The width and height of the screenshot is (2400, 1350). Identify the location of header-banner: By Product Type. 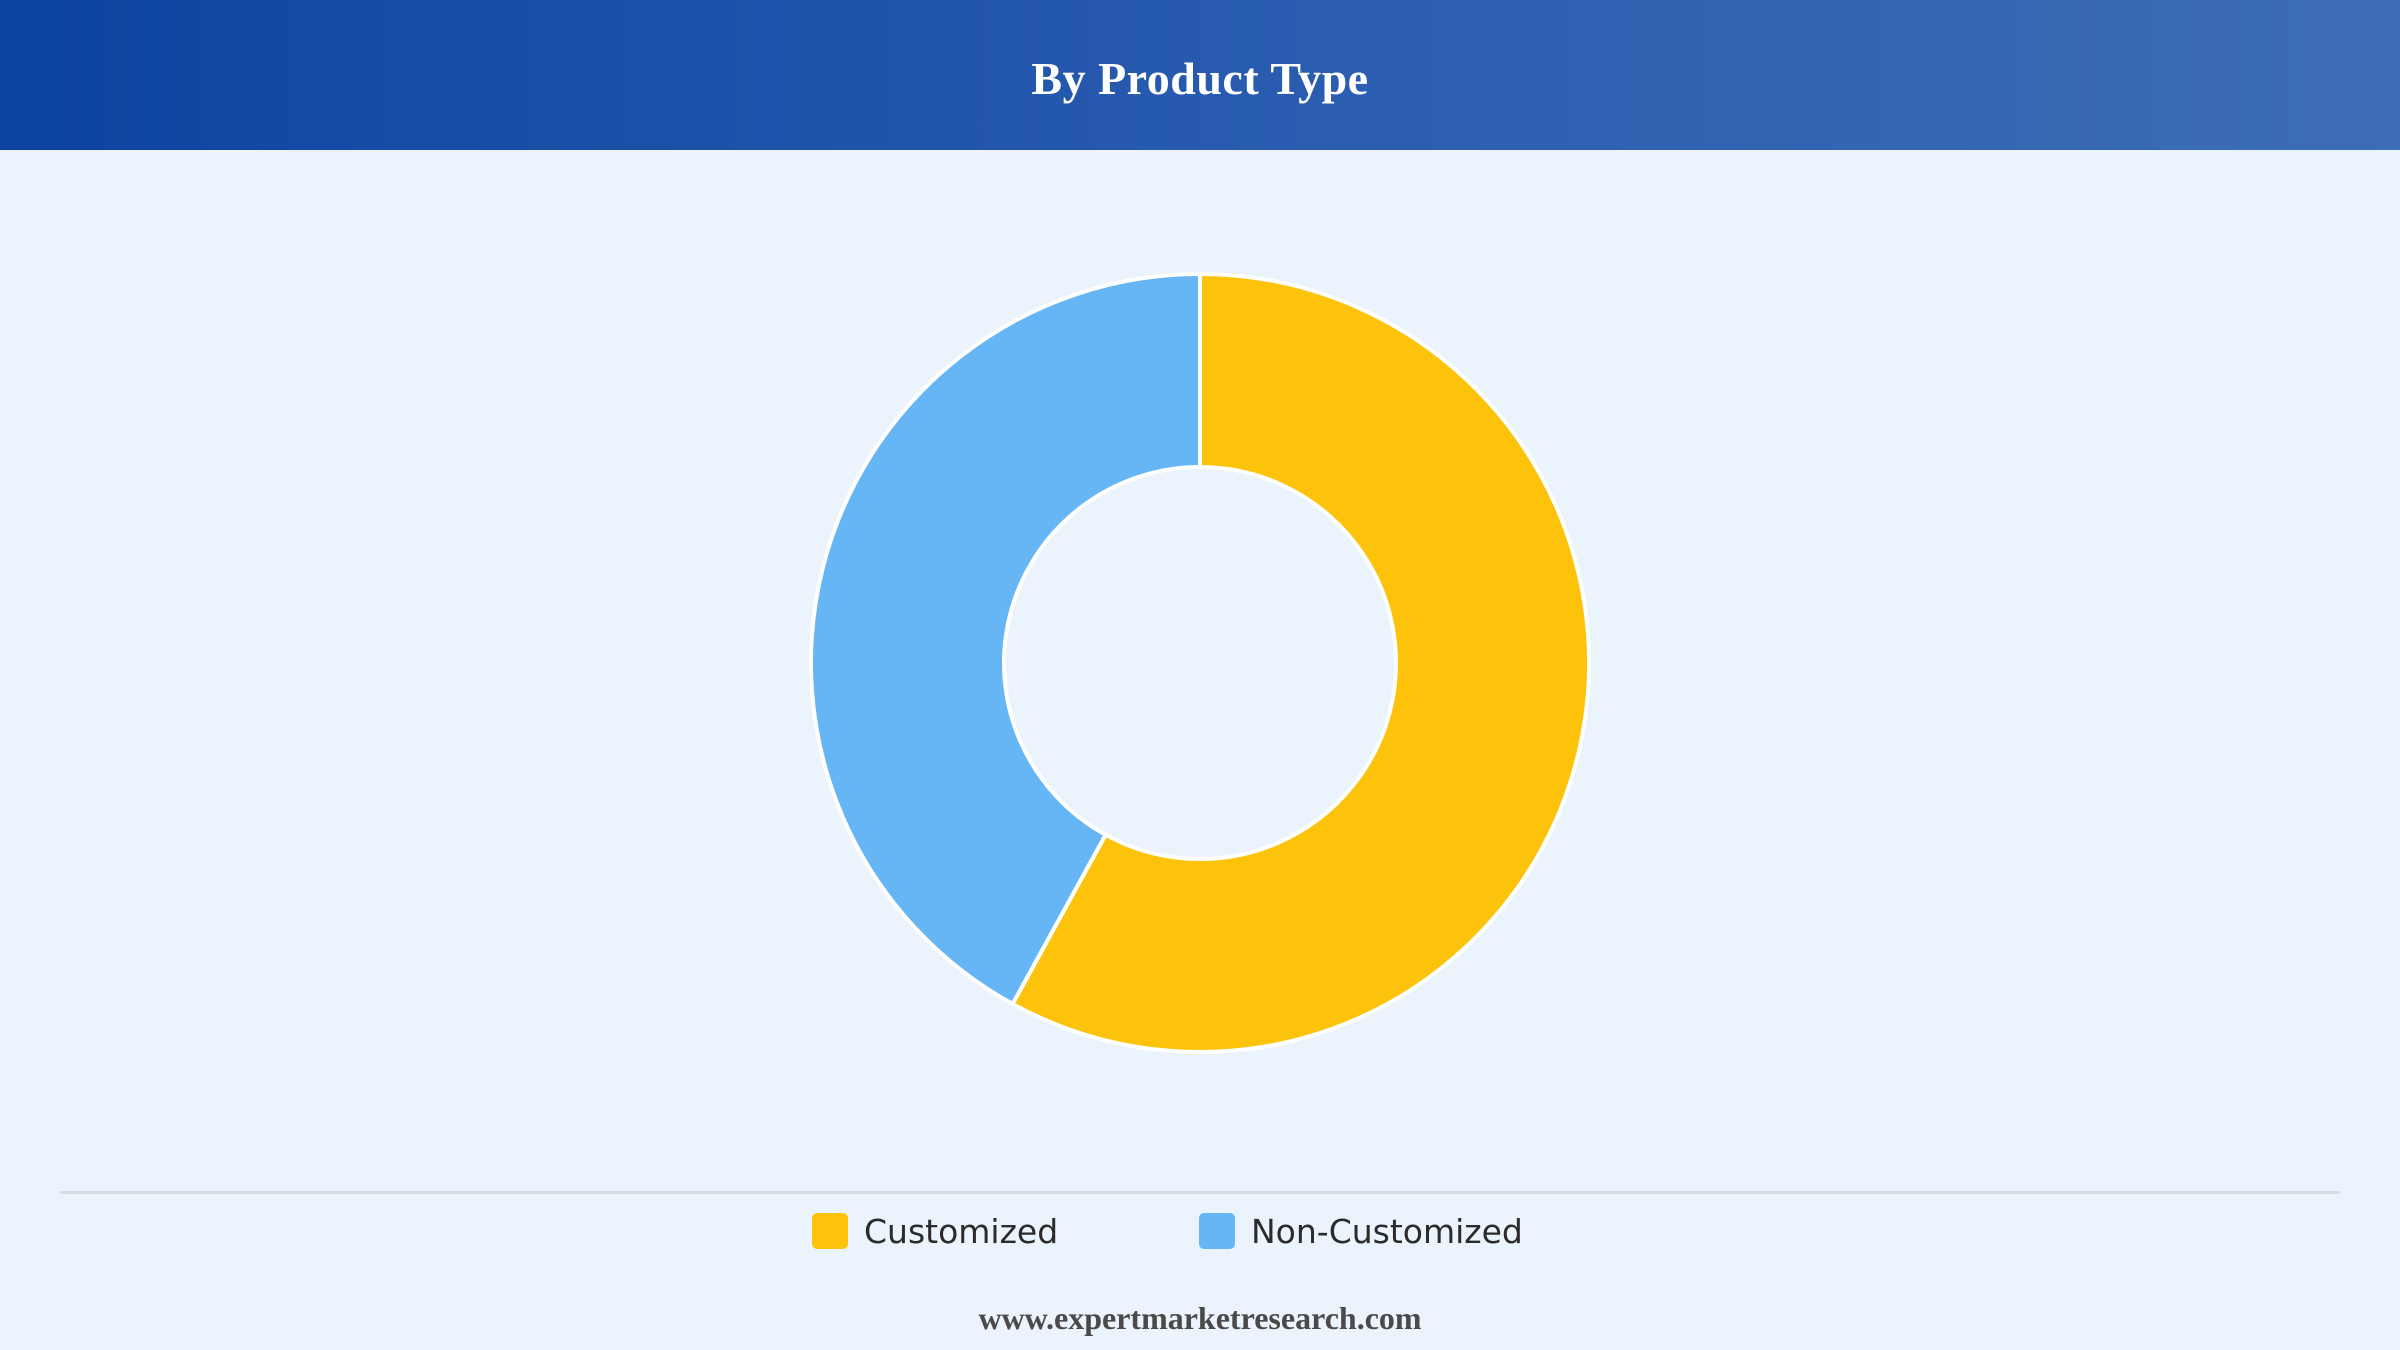
(1200, 75).